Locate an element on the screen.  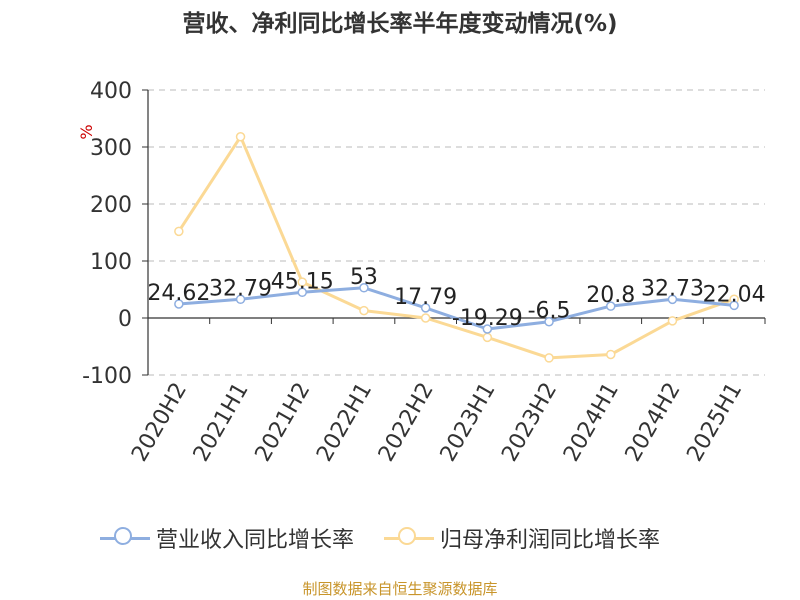
y-tick-label: -100 is located at coordinates (107, 376).